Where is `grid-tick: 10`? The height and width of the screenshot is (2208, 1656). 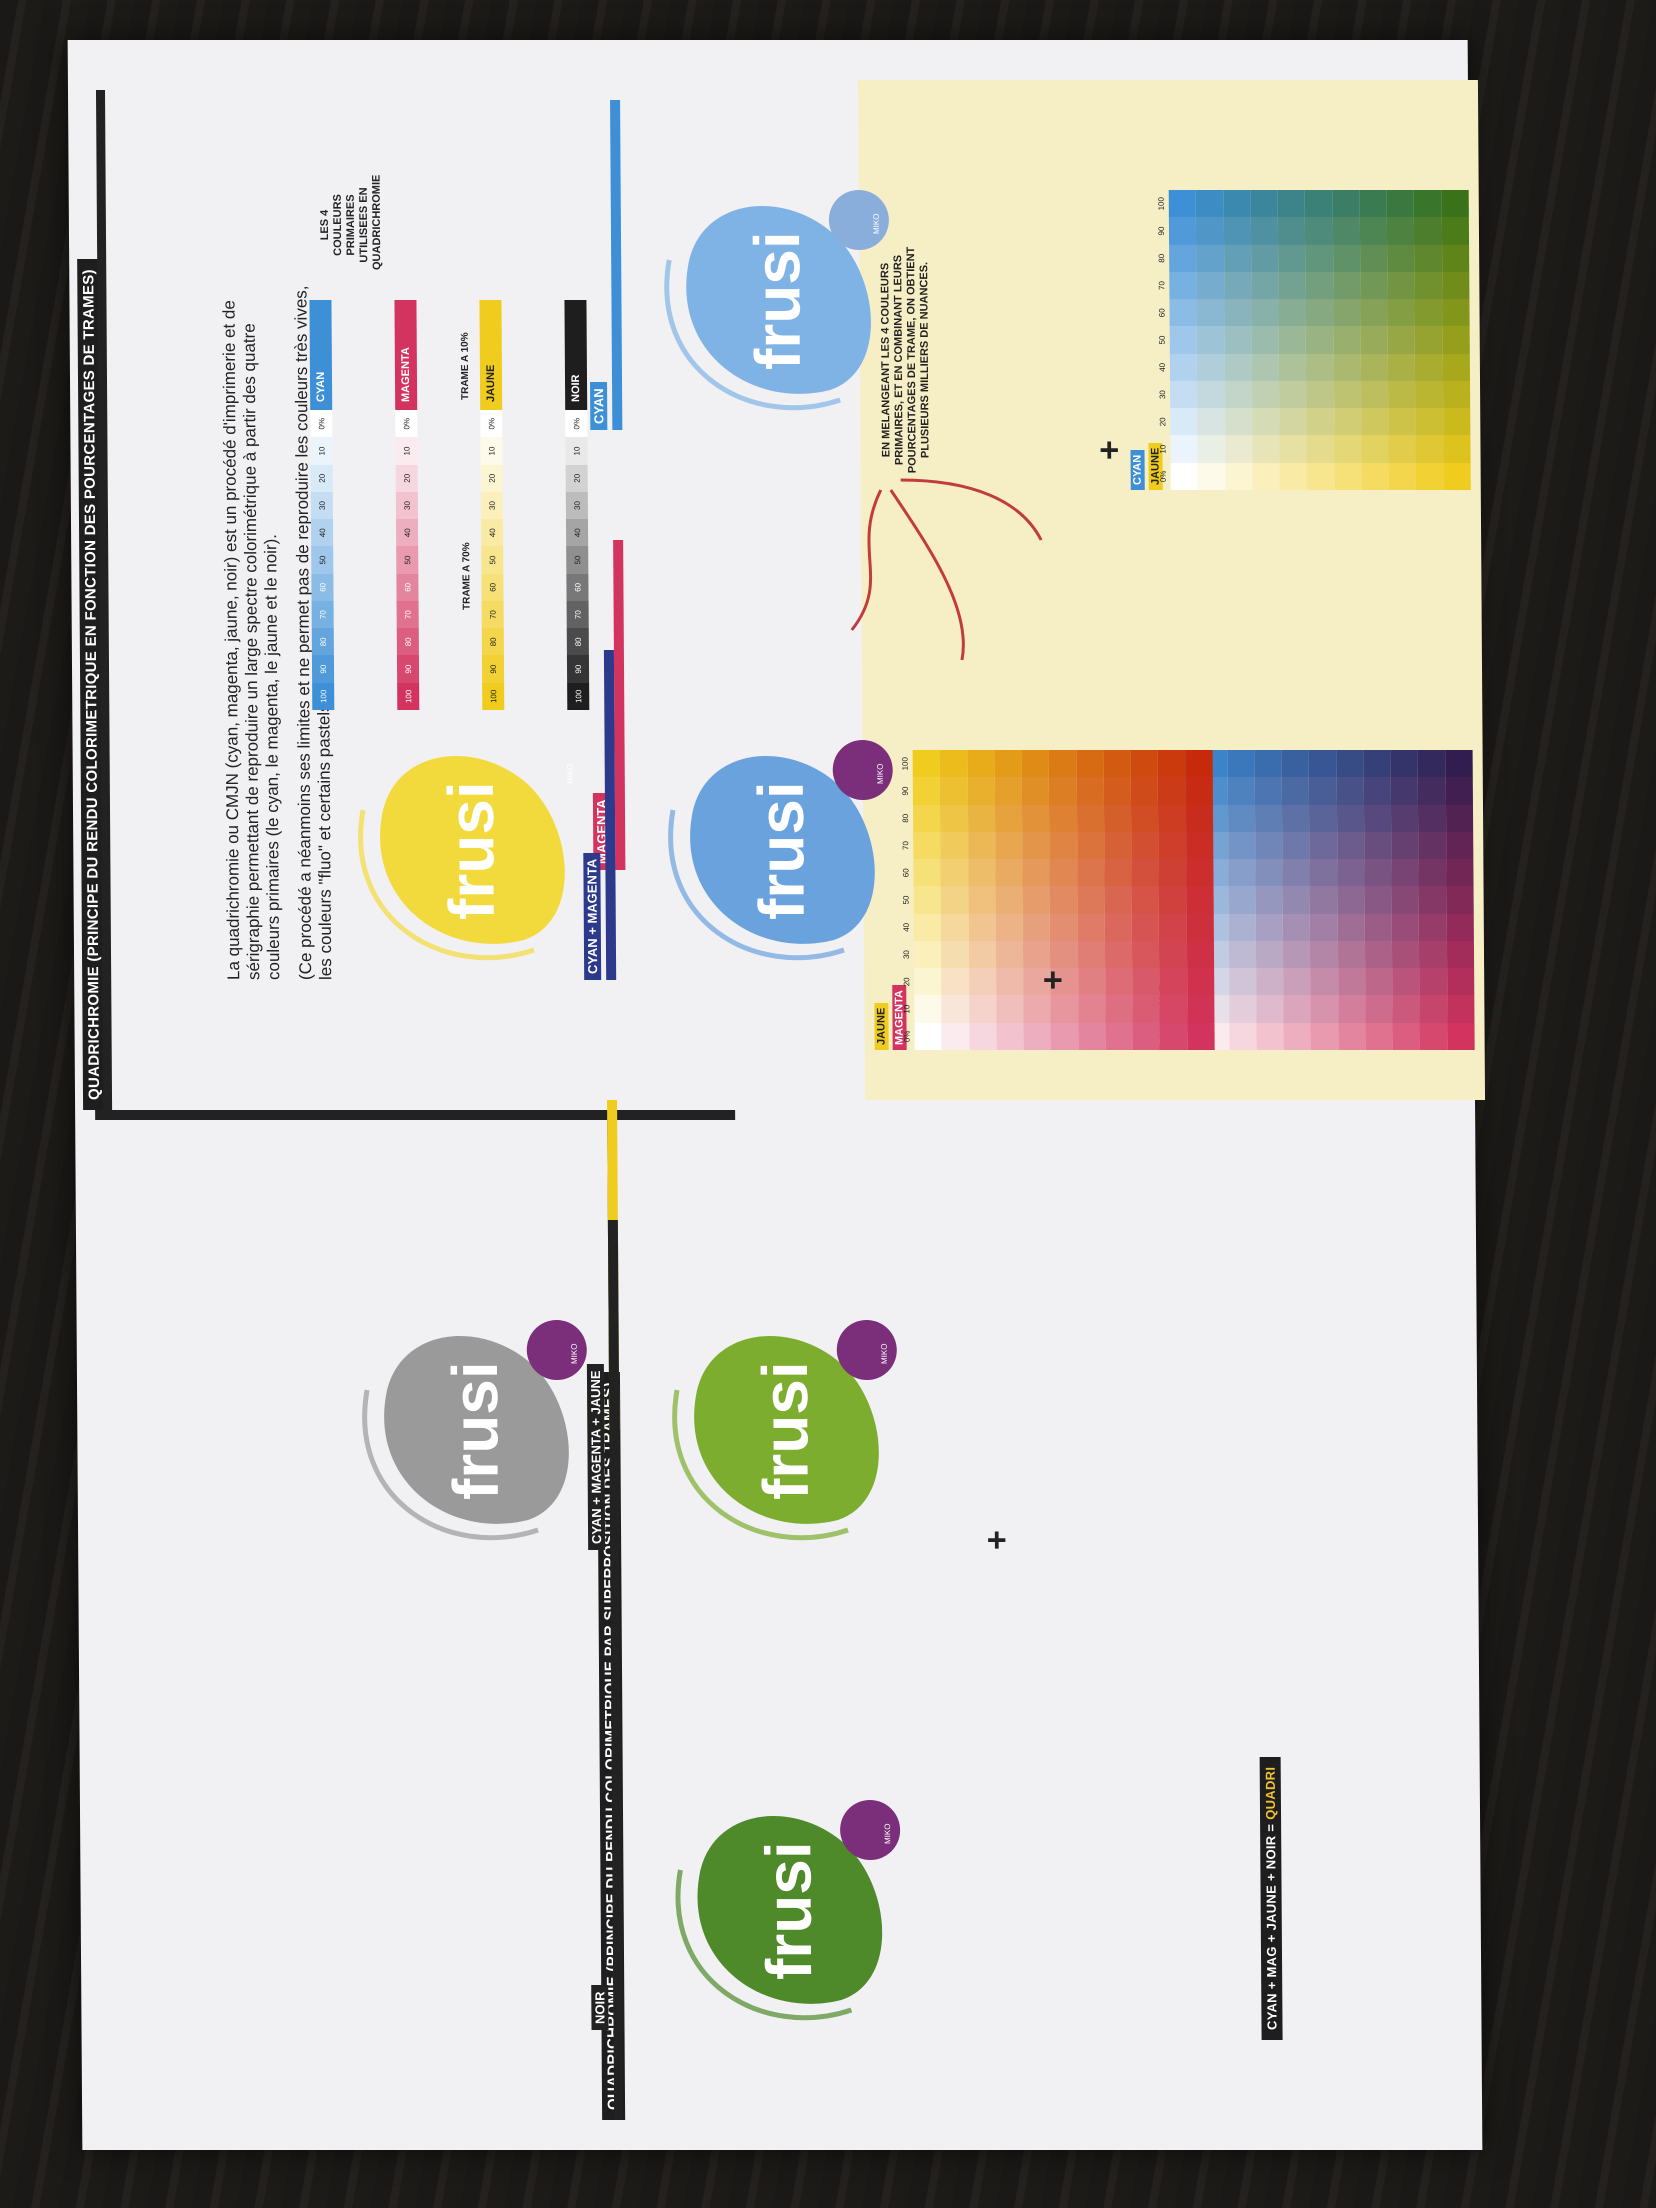
grid-tick: 10 is located at coordinates (1163, 449).